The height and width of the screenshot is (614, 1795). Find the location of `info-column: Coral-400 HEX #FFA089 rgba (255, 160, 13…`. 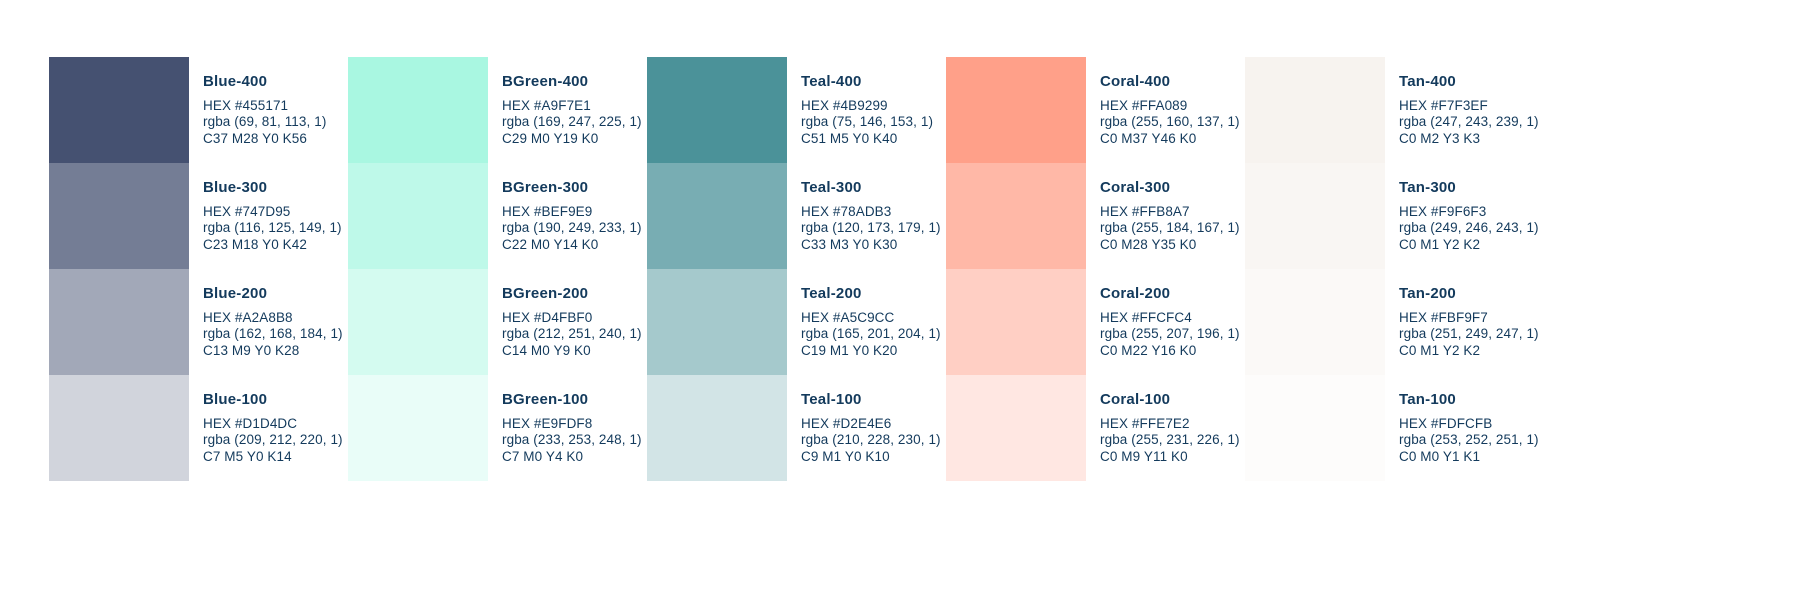

info-column: Coral-400 HEX #FFA089 rgba (255, 160, 13… is located at coordinates (1165, 269).